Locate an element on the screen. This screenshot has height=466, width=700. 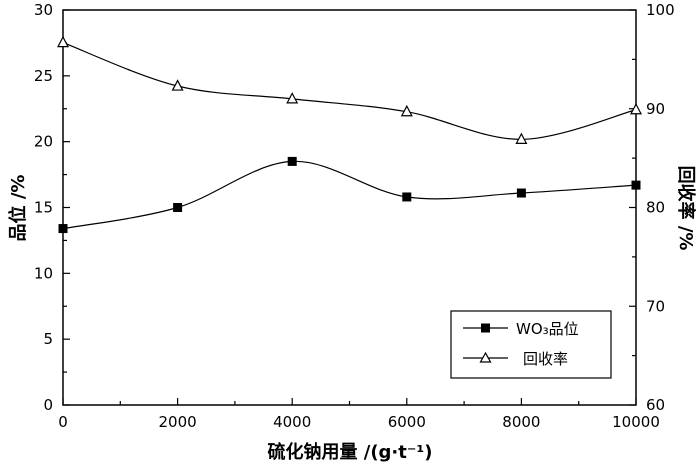
legend: WO₃品位 回收率 is located at coordinates (531, 344).